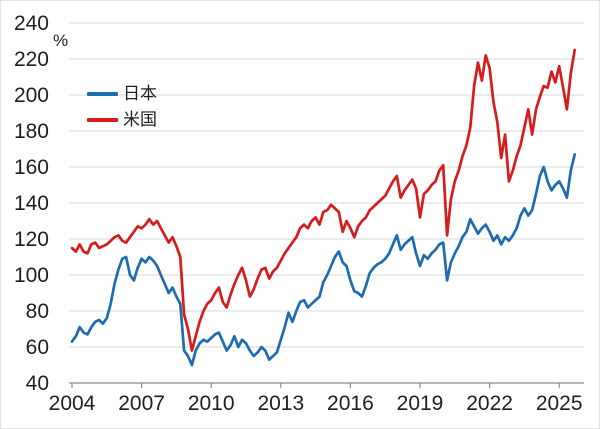 Image resolution: width=600 pixels, height=429 pixels. I want to click on x-tick-label: 2016, so click(350, 403).